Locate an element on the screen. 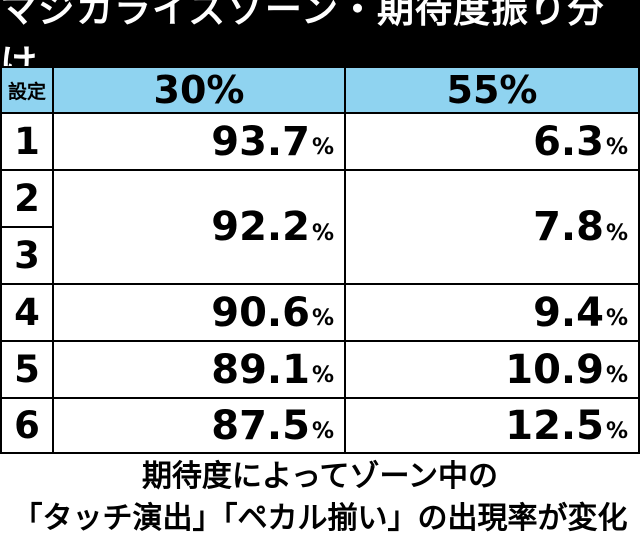  value-30-row-5: 89.1% is located at coordinates (199, 369).